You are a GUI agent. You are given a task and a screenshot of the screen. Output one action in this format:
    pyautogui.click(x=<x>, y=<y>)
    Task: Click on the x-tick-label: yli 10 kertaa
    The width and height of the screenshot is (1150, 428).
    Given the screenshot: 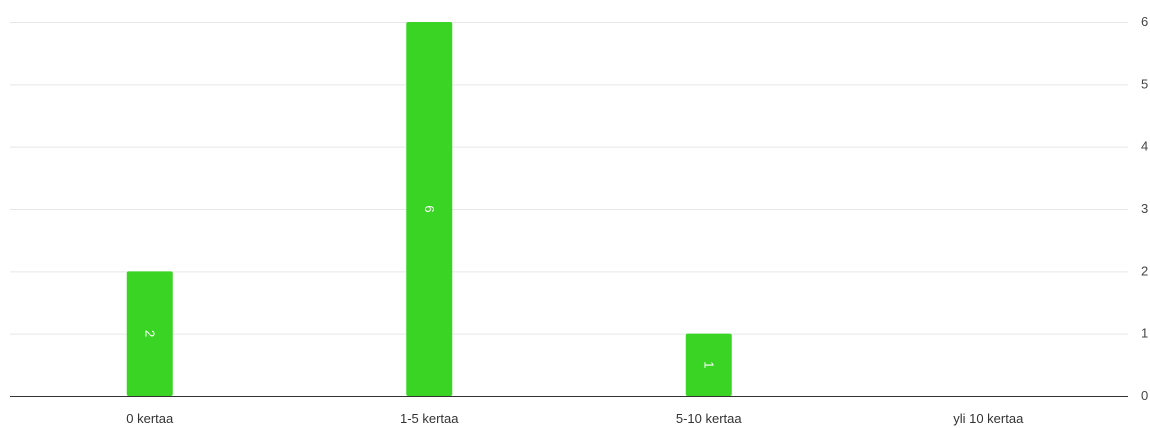 What is the action you would take?
    pyautogui.click(x=988, y=418)
    